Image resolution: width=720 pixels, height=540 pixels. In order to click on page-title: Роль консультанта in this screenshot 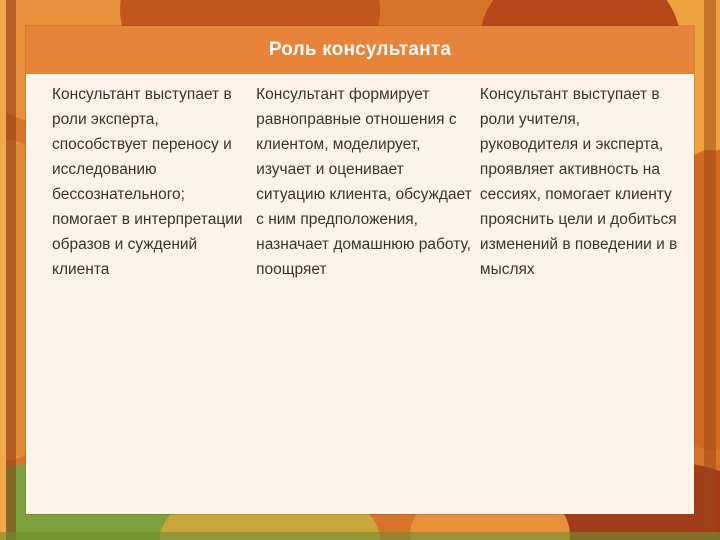, I will do `click(360, 49)`.